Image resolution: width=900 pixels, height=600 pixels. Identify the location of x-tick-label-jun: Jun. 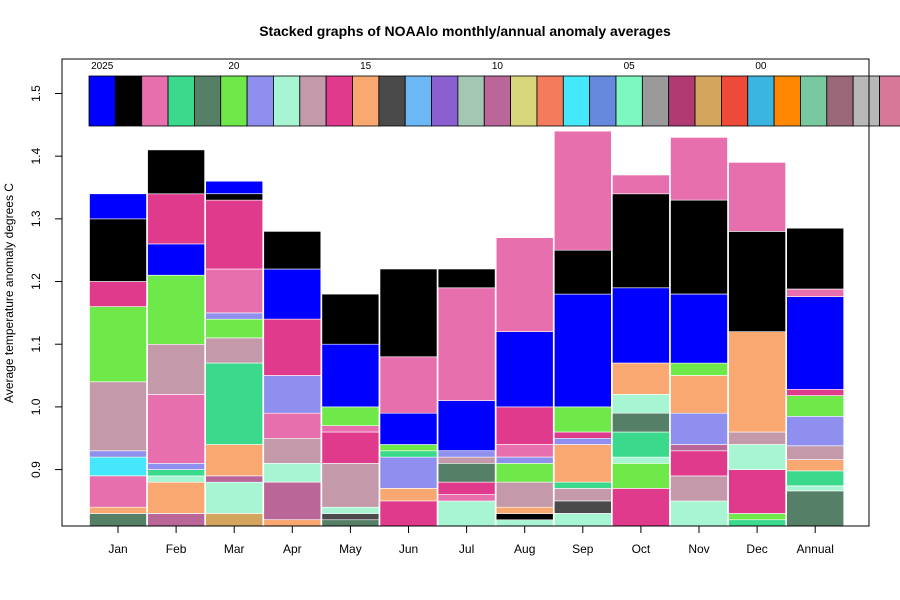
(408, 549).